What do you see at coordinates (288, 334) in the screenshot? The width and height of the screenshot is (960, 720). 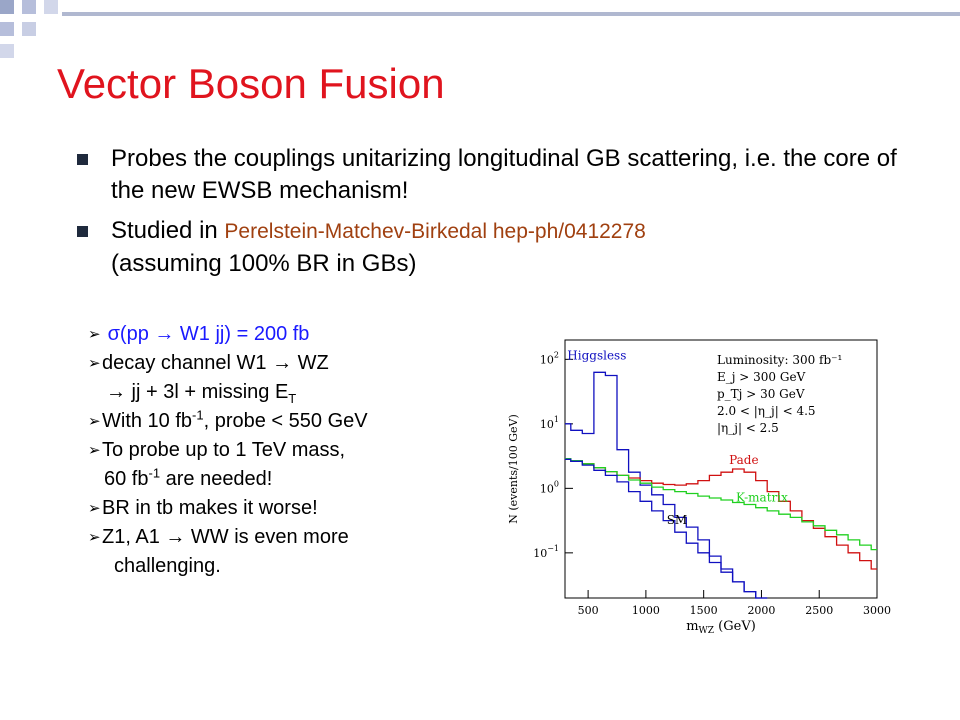 I see `subitem-sigma: ➢ σ(pp → W1 jj) = 200 fb` at bounding box center [288, 334].